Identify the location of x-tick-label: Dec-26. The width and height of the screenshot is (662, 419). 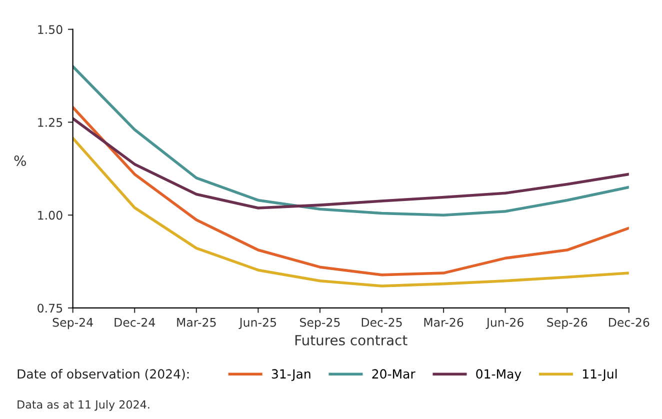
(629, 322).